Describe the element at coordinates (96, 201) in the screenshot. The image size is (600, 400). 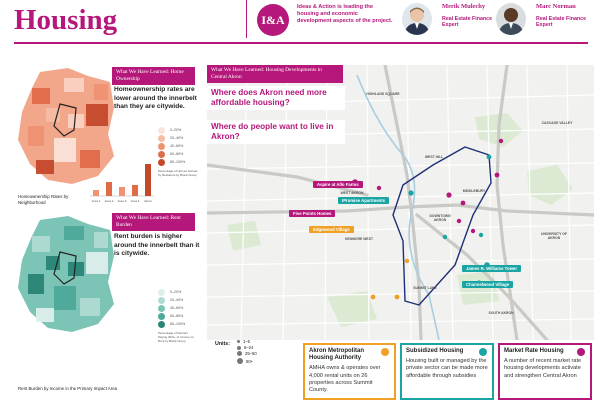
I see `chart-tick-label: Area 1` at that location.